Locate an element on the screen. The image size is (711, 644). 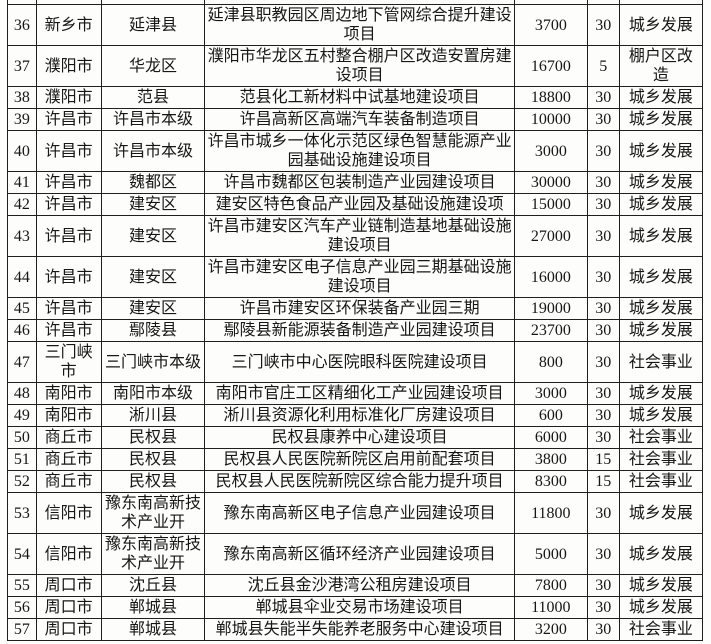
table-row: 50 商丘市 民权县 民权县康养中心建设项目 6000 30 社会事业 is located at coordinates (355, 437).